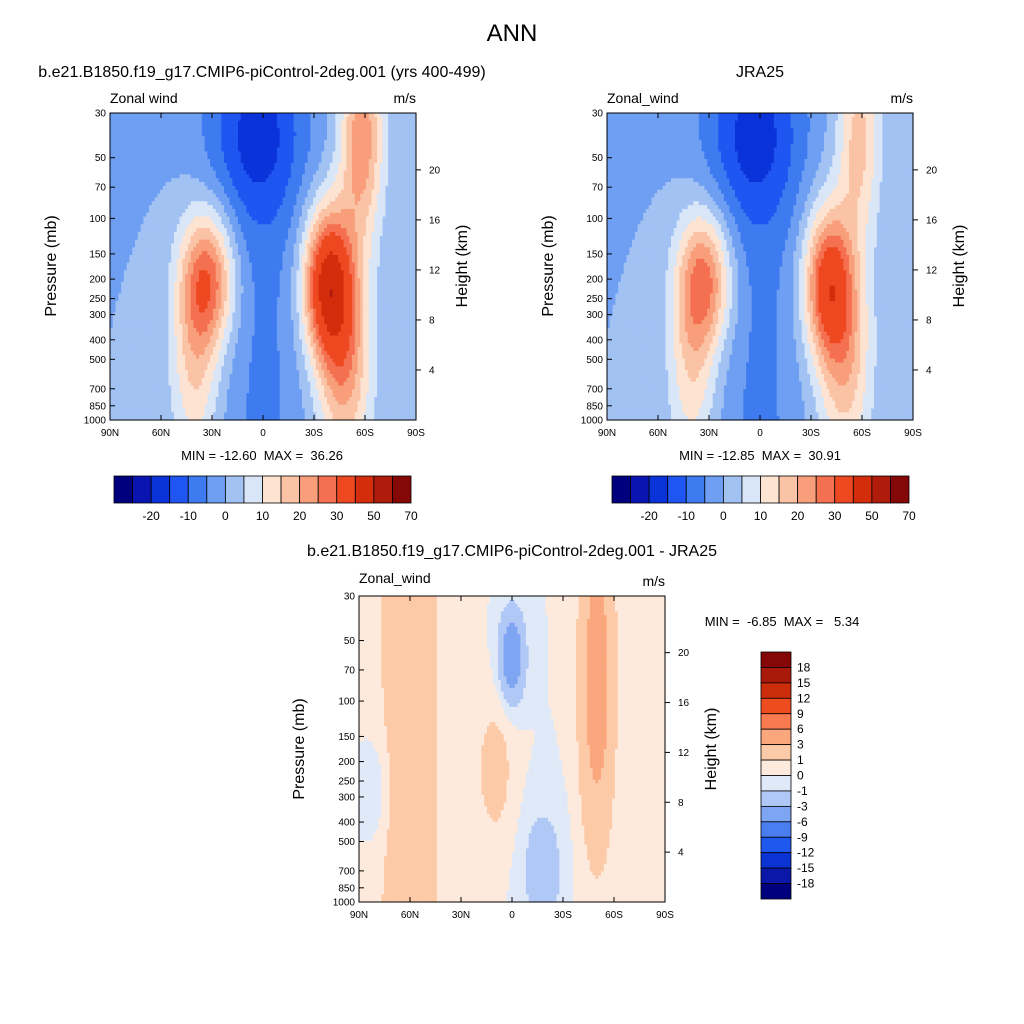 The image size is (1024, 1024). Describe the element at coordinates (263, 267) in the screenshot. I see `contour-fill` at that location.